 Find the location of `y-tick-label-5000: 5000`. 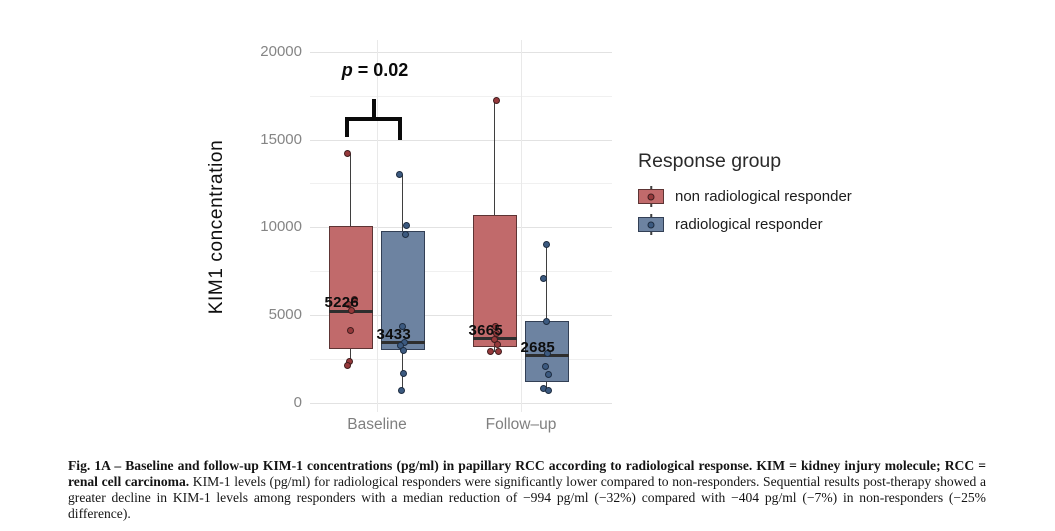

y-tick-label-5000: 5000 is located at coordinates (285, 314).